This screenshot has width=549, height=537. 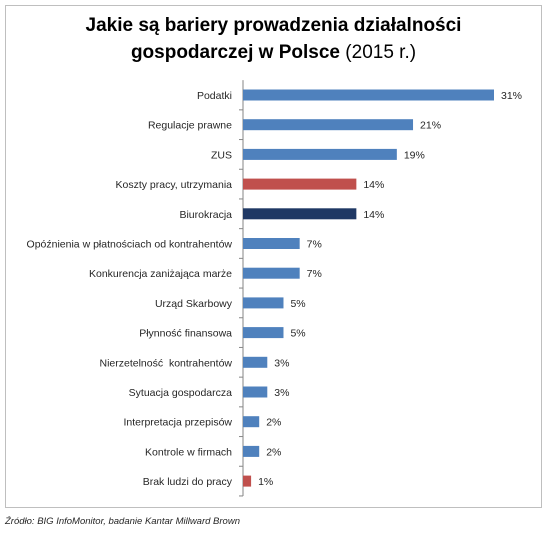 What do you see at coordinates (414, 155) in the screenshot?
I see `value-label: 19%` at bounding box center [414, 155].